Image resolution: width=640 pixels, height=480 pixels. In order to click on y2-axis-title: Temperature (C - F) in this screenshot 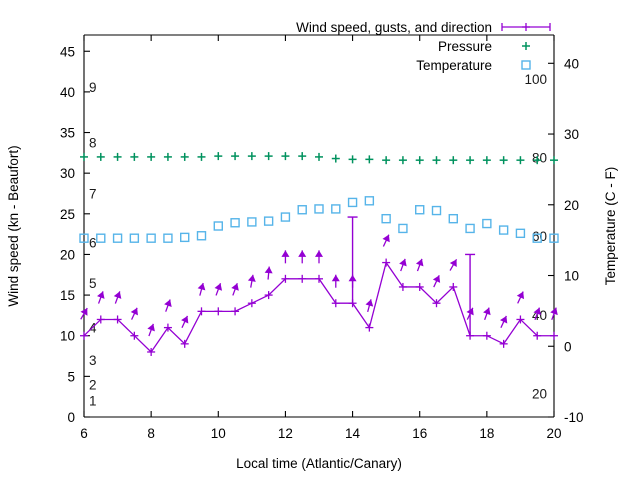, I will do `click(610, 226)`.